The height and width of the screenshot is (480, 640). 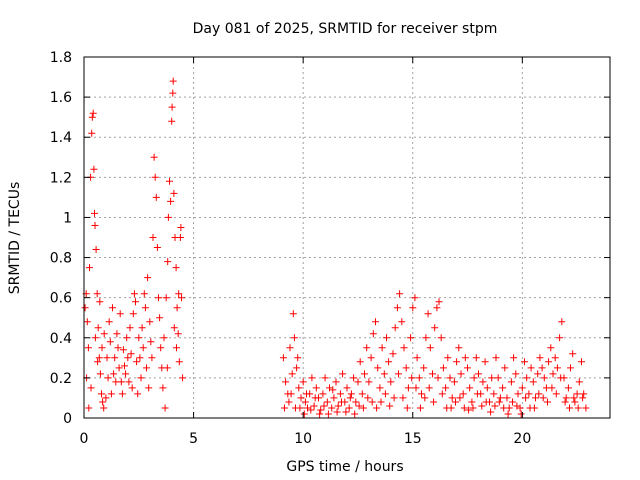 I want to click on x-tick-label: 0, so click(x=84, y=439).